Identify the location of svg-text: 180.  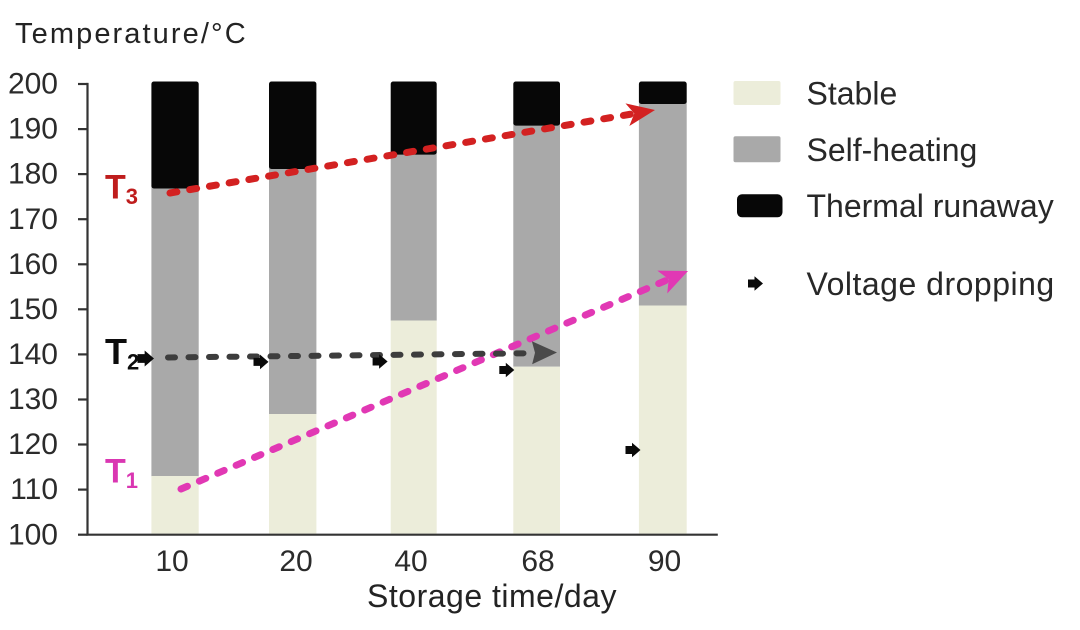
(33, 174).